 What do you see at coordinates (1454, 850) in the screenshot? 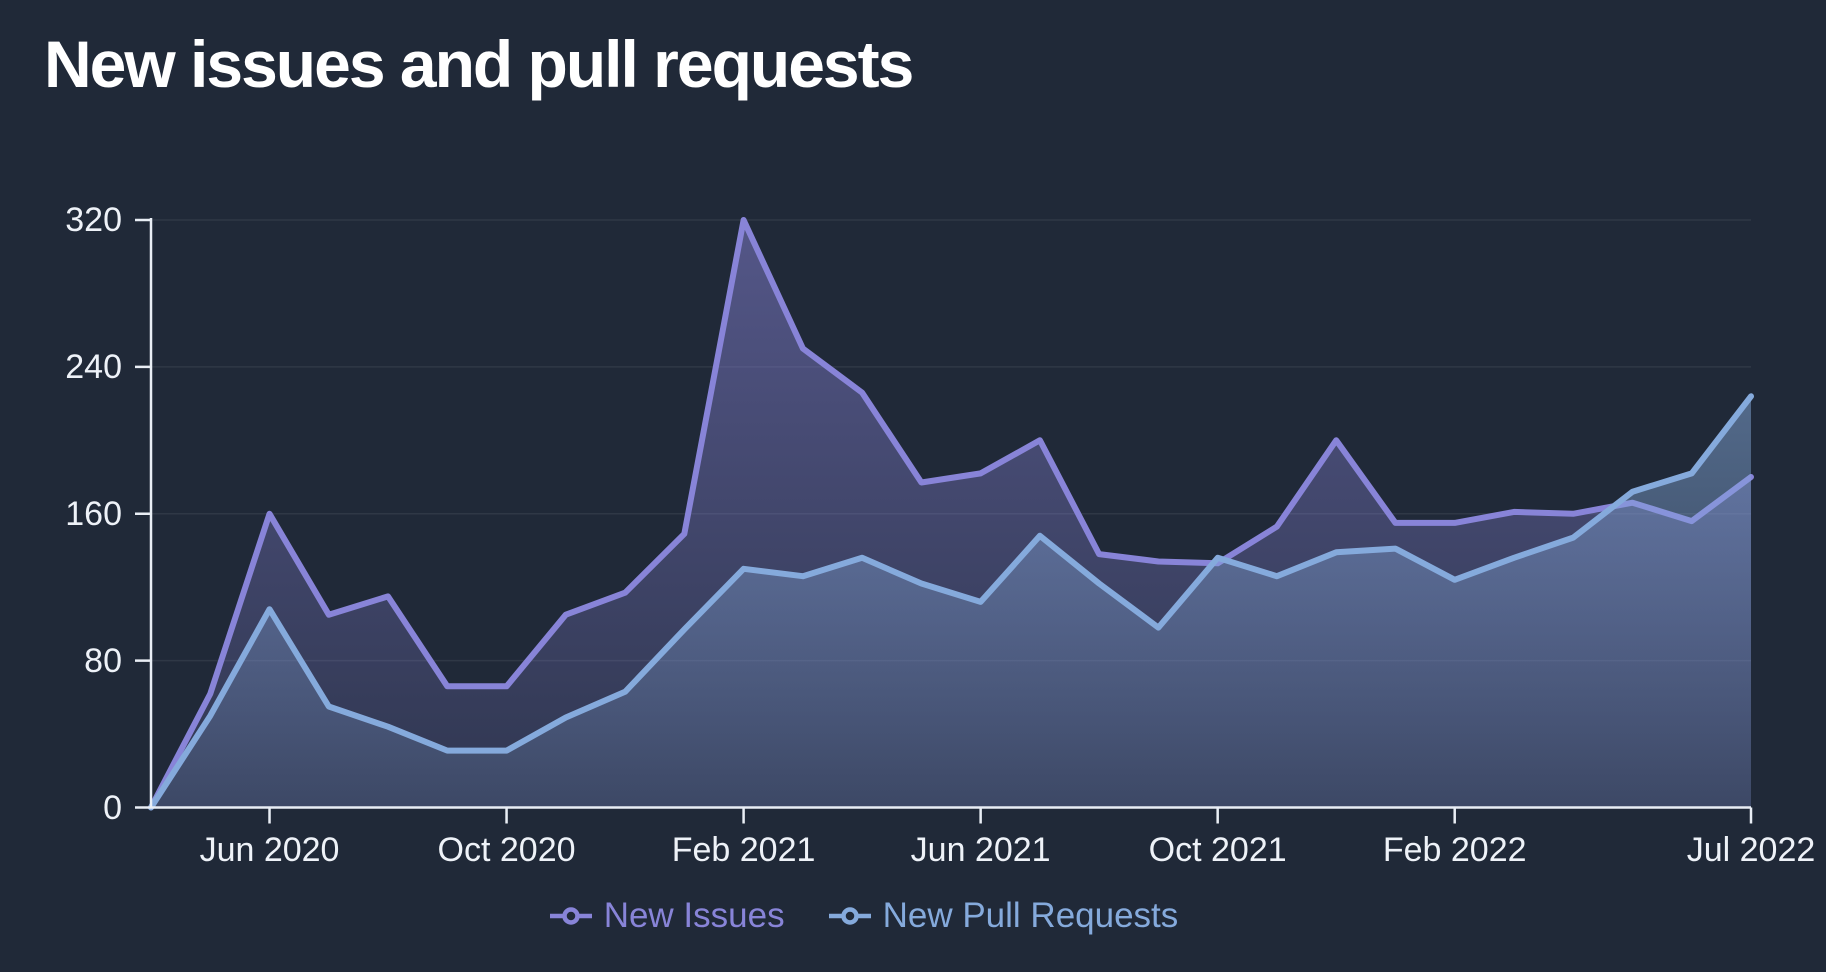
I see `x-axis-tick-label: Feb 2022` at bounding box center [1454, 850].